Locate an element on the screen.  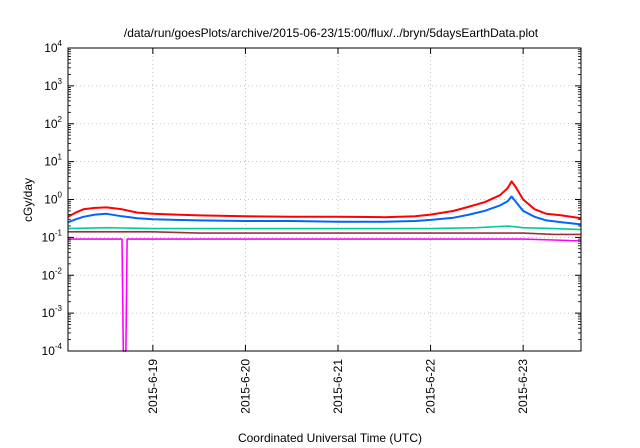
x-tick-label: 2015-6-20 is located at coordinates (245, 386).